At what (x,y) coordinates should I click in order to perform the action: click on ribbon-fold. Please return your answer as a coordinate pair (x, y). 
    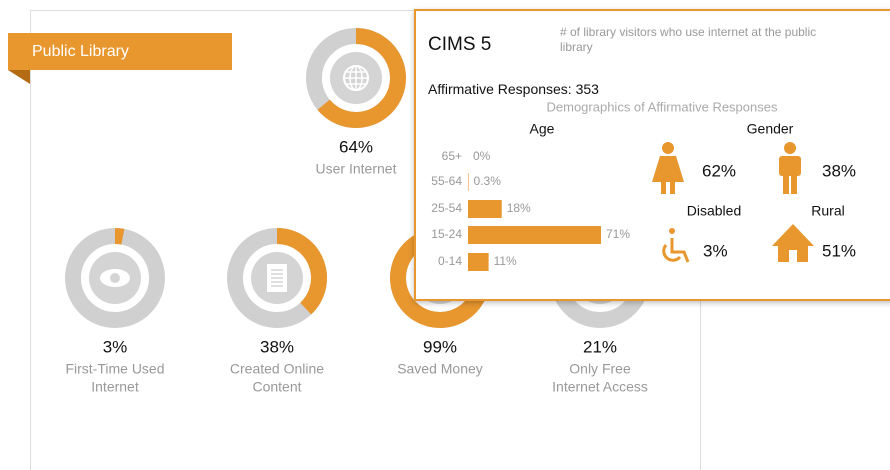
    Looking at the image, I should click on (19, 77).